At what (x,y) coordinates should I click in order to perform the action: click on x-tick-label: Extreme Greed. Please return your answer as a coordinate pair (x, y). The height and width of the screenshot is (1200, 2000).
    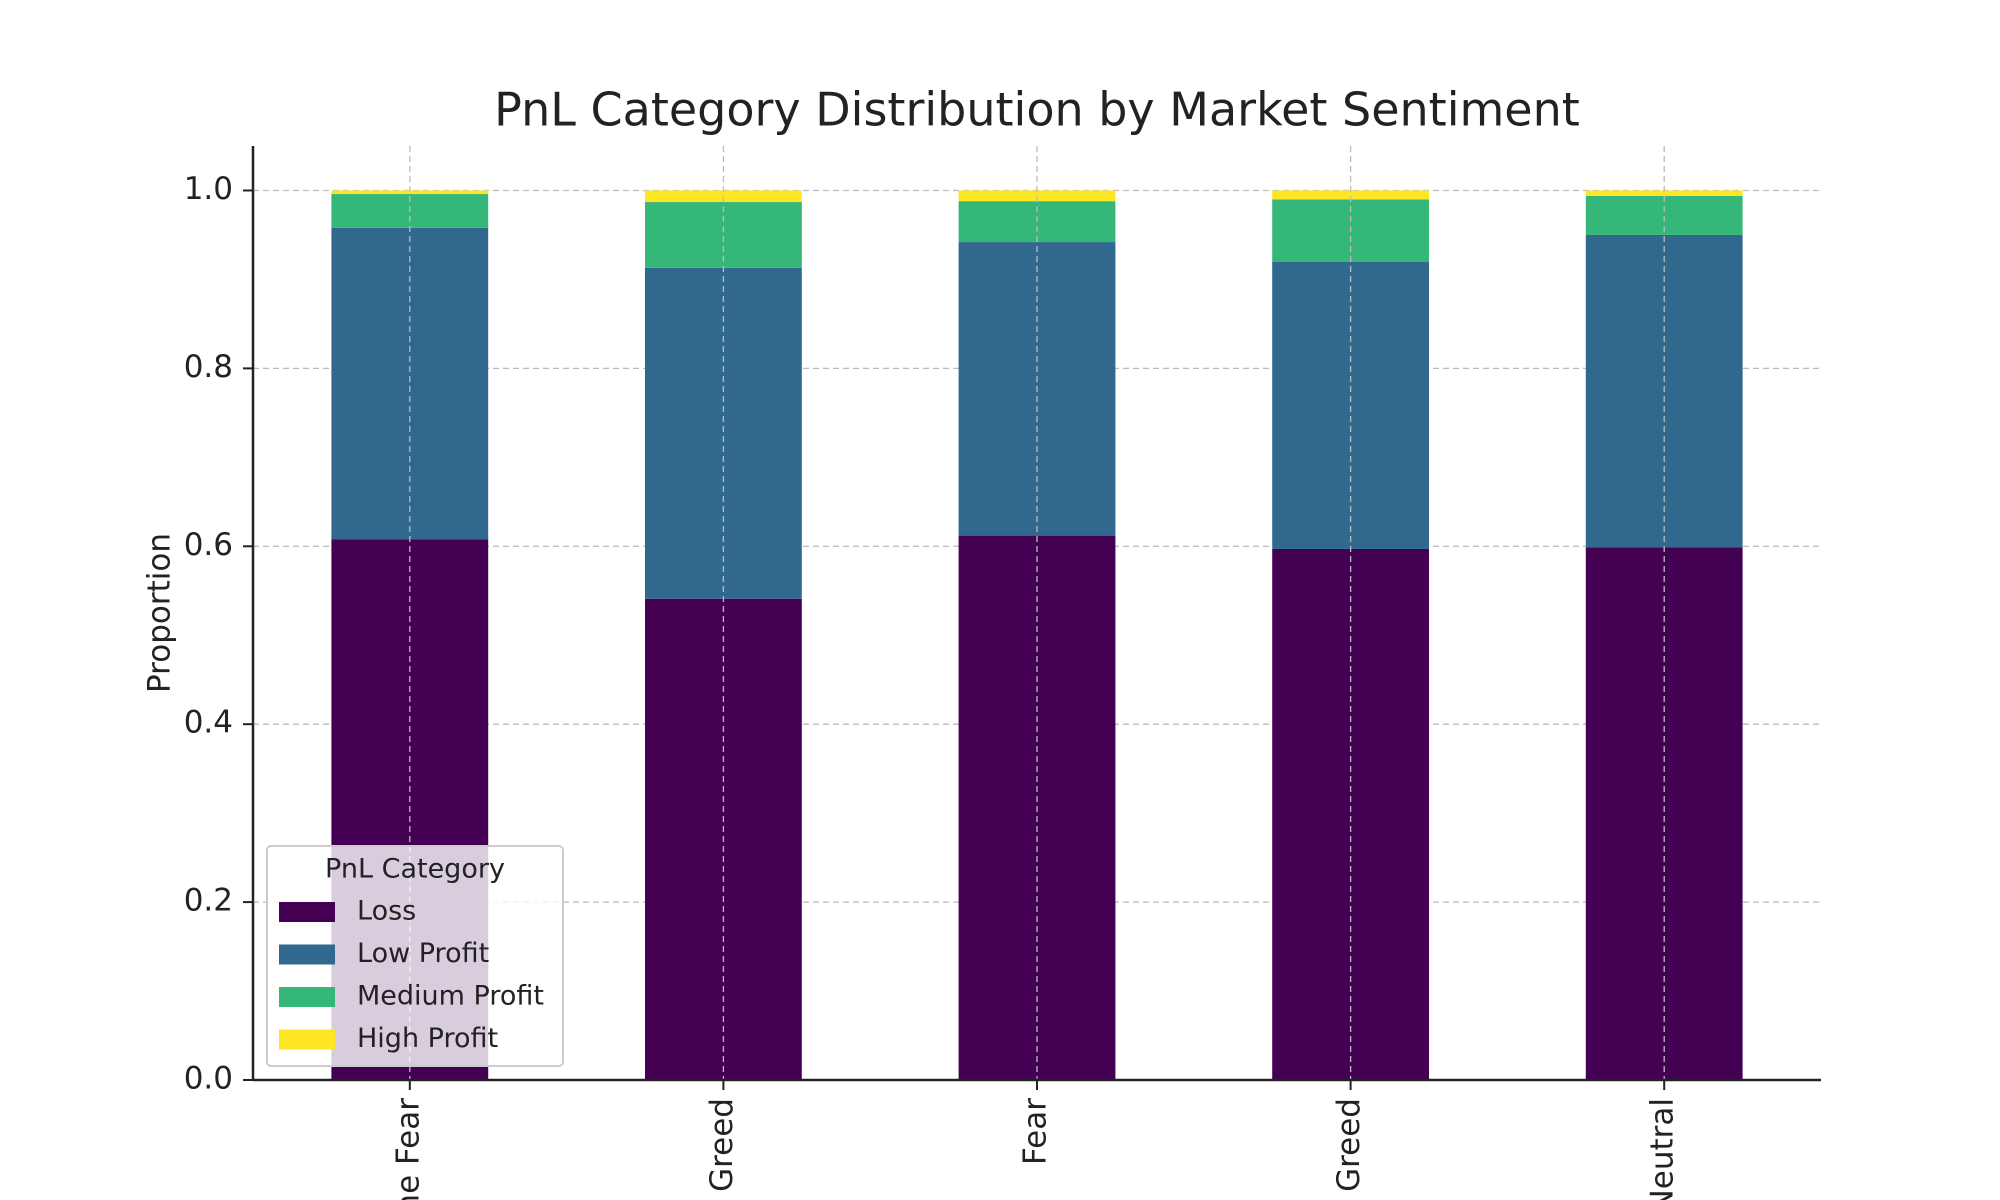
    Looking at the image, I should click on (722, 1149).